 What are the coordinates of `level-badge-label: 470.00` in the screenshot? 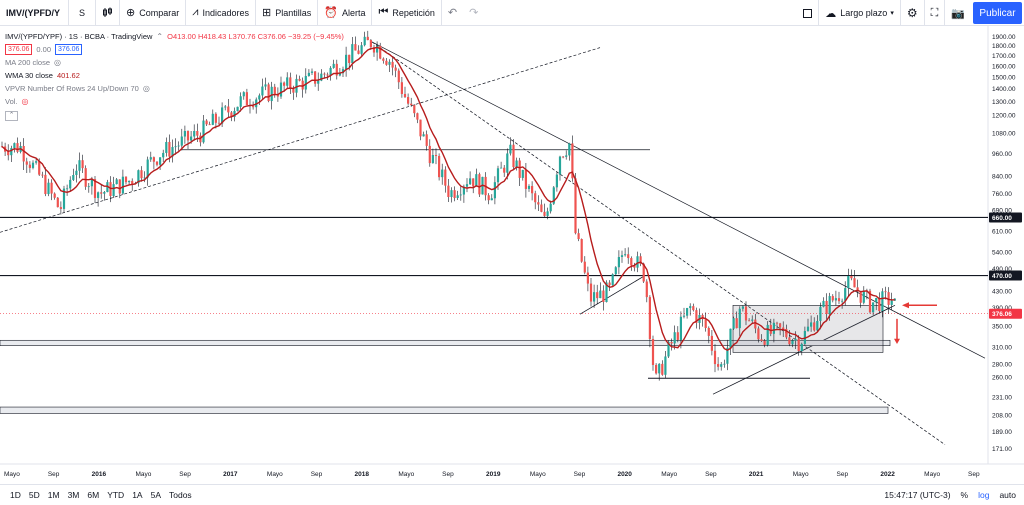 It's located at (1002, 276).